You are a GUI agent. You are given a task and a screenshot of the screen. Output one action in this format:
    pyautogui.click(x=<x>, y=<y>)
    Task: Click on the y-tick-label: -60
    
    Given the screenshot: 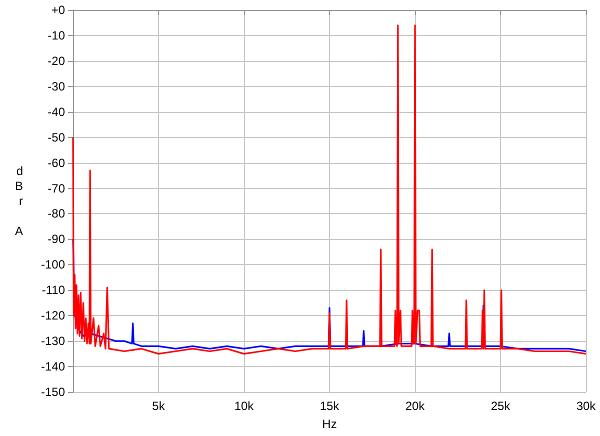 What is the action you would take?
    pyautogui.click(x=57, y=163)
    